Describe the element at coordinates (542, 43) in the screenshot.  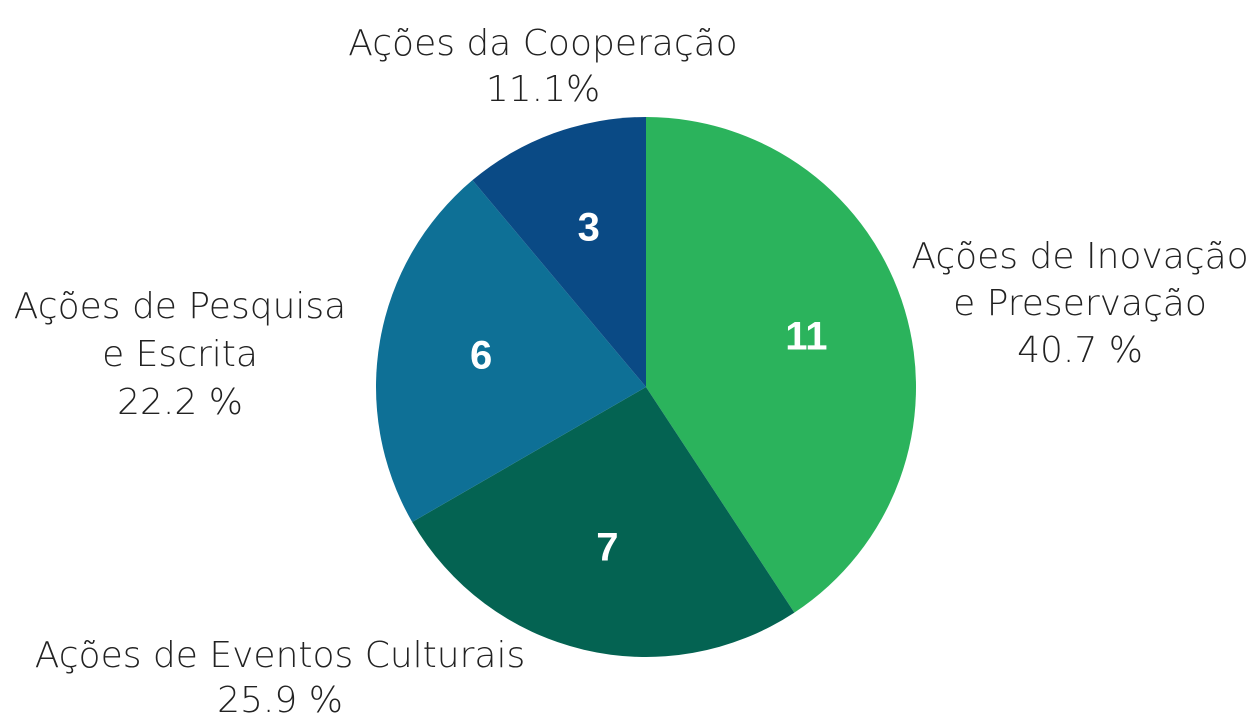
I see `category-label: Ações da Cooperação` at that location.